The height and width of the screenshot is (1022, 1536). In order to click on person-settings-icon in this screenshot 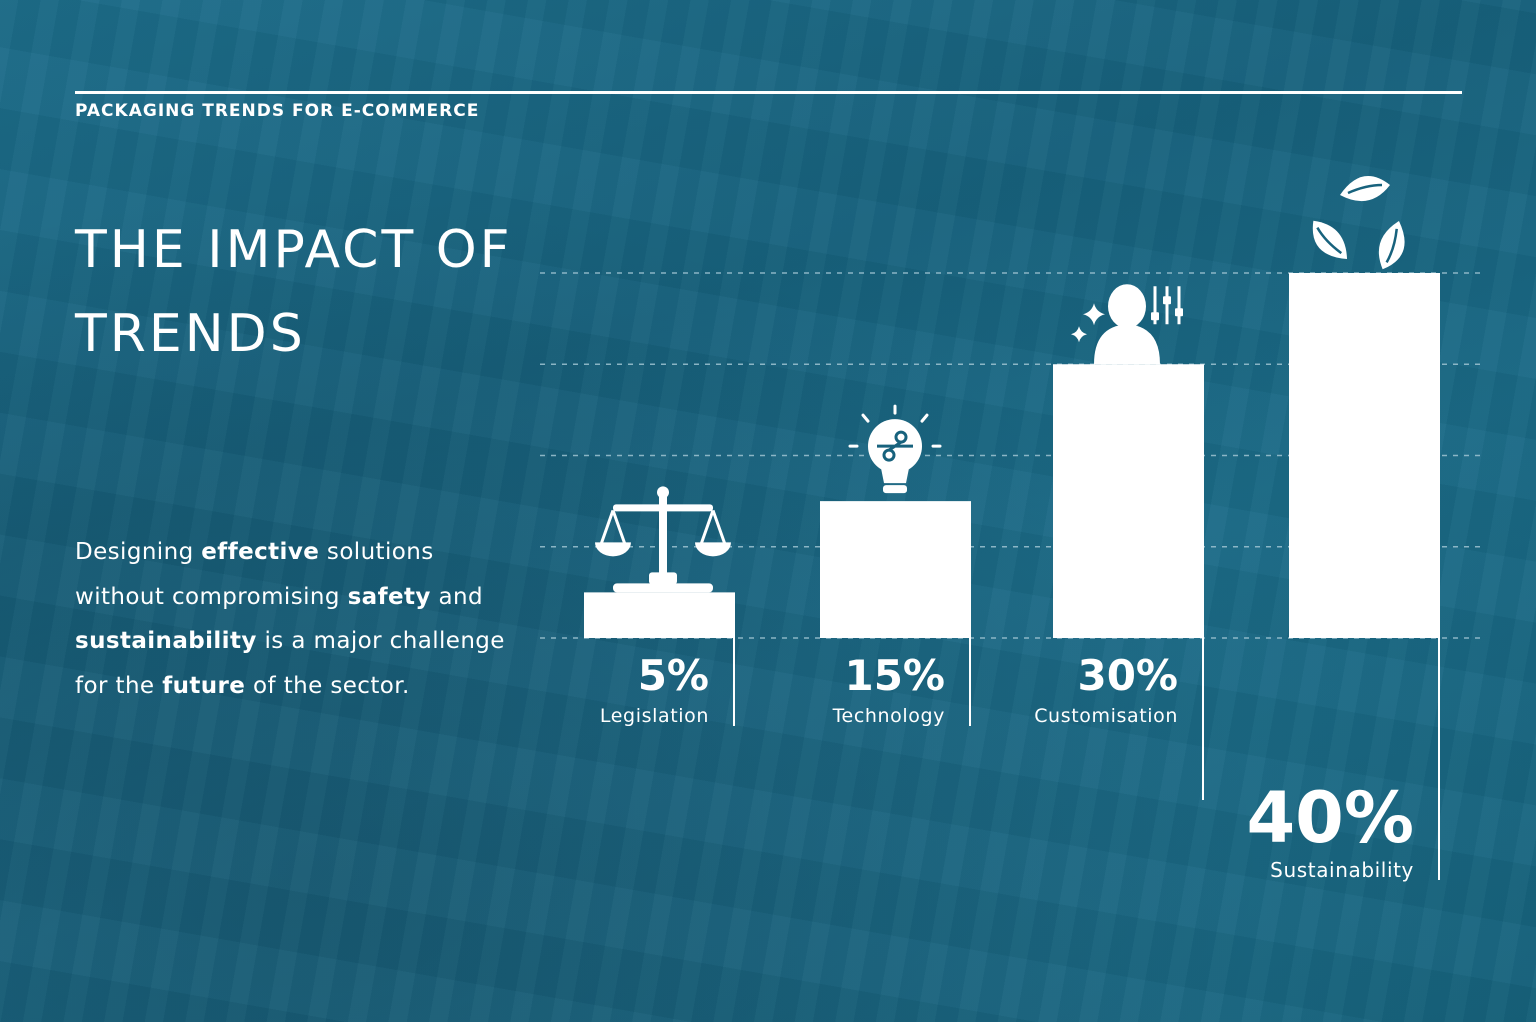, I will do `click(1127, 324)`.